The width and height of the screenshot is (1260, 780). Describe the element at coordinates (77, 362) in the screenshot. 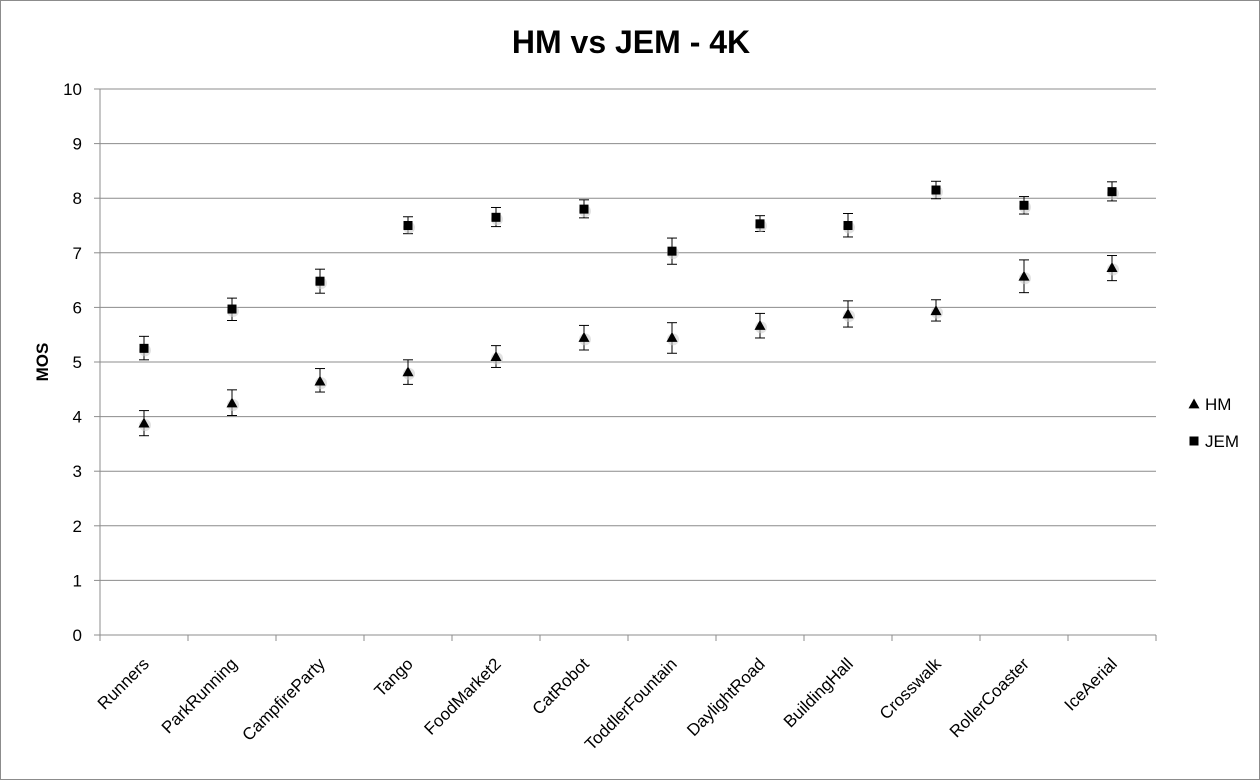

I see `y-tick-label: 5` at that location.